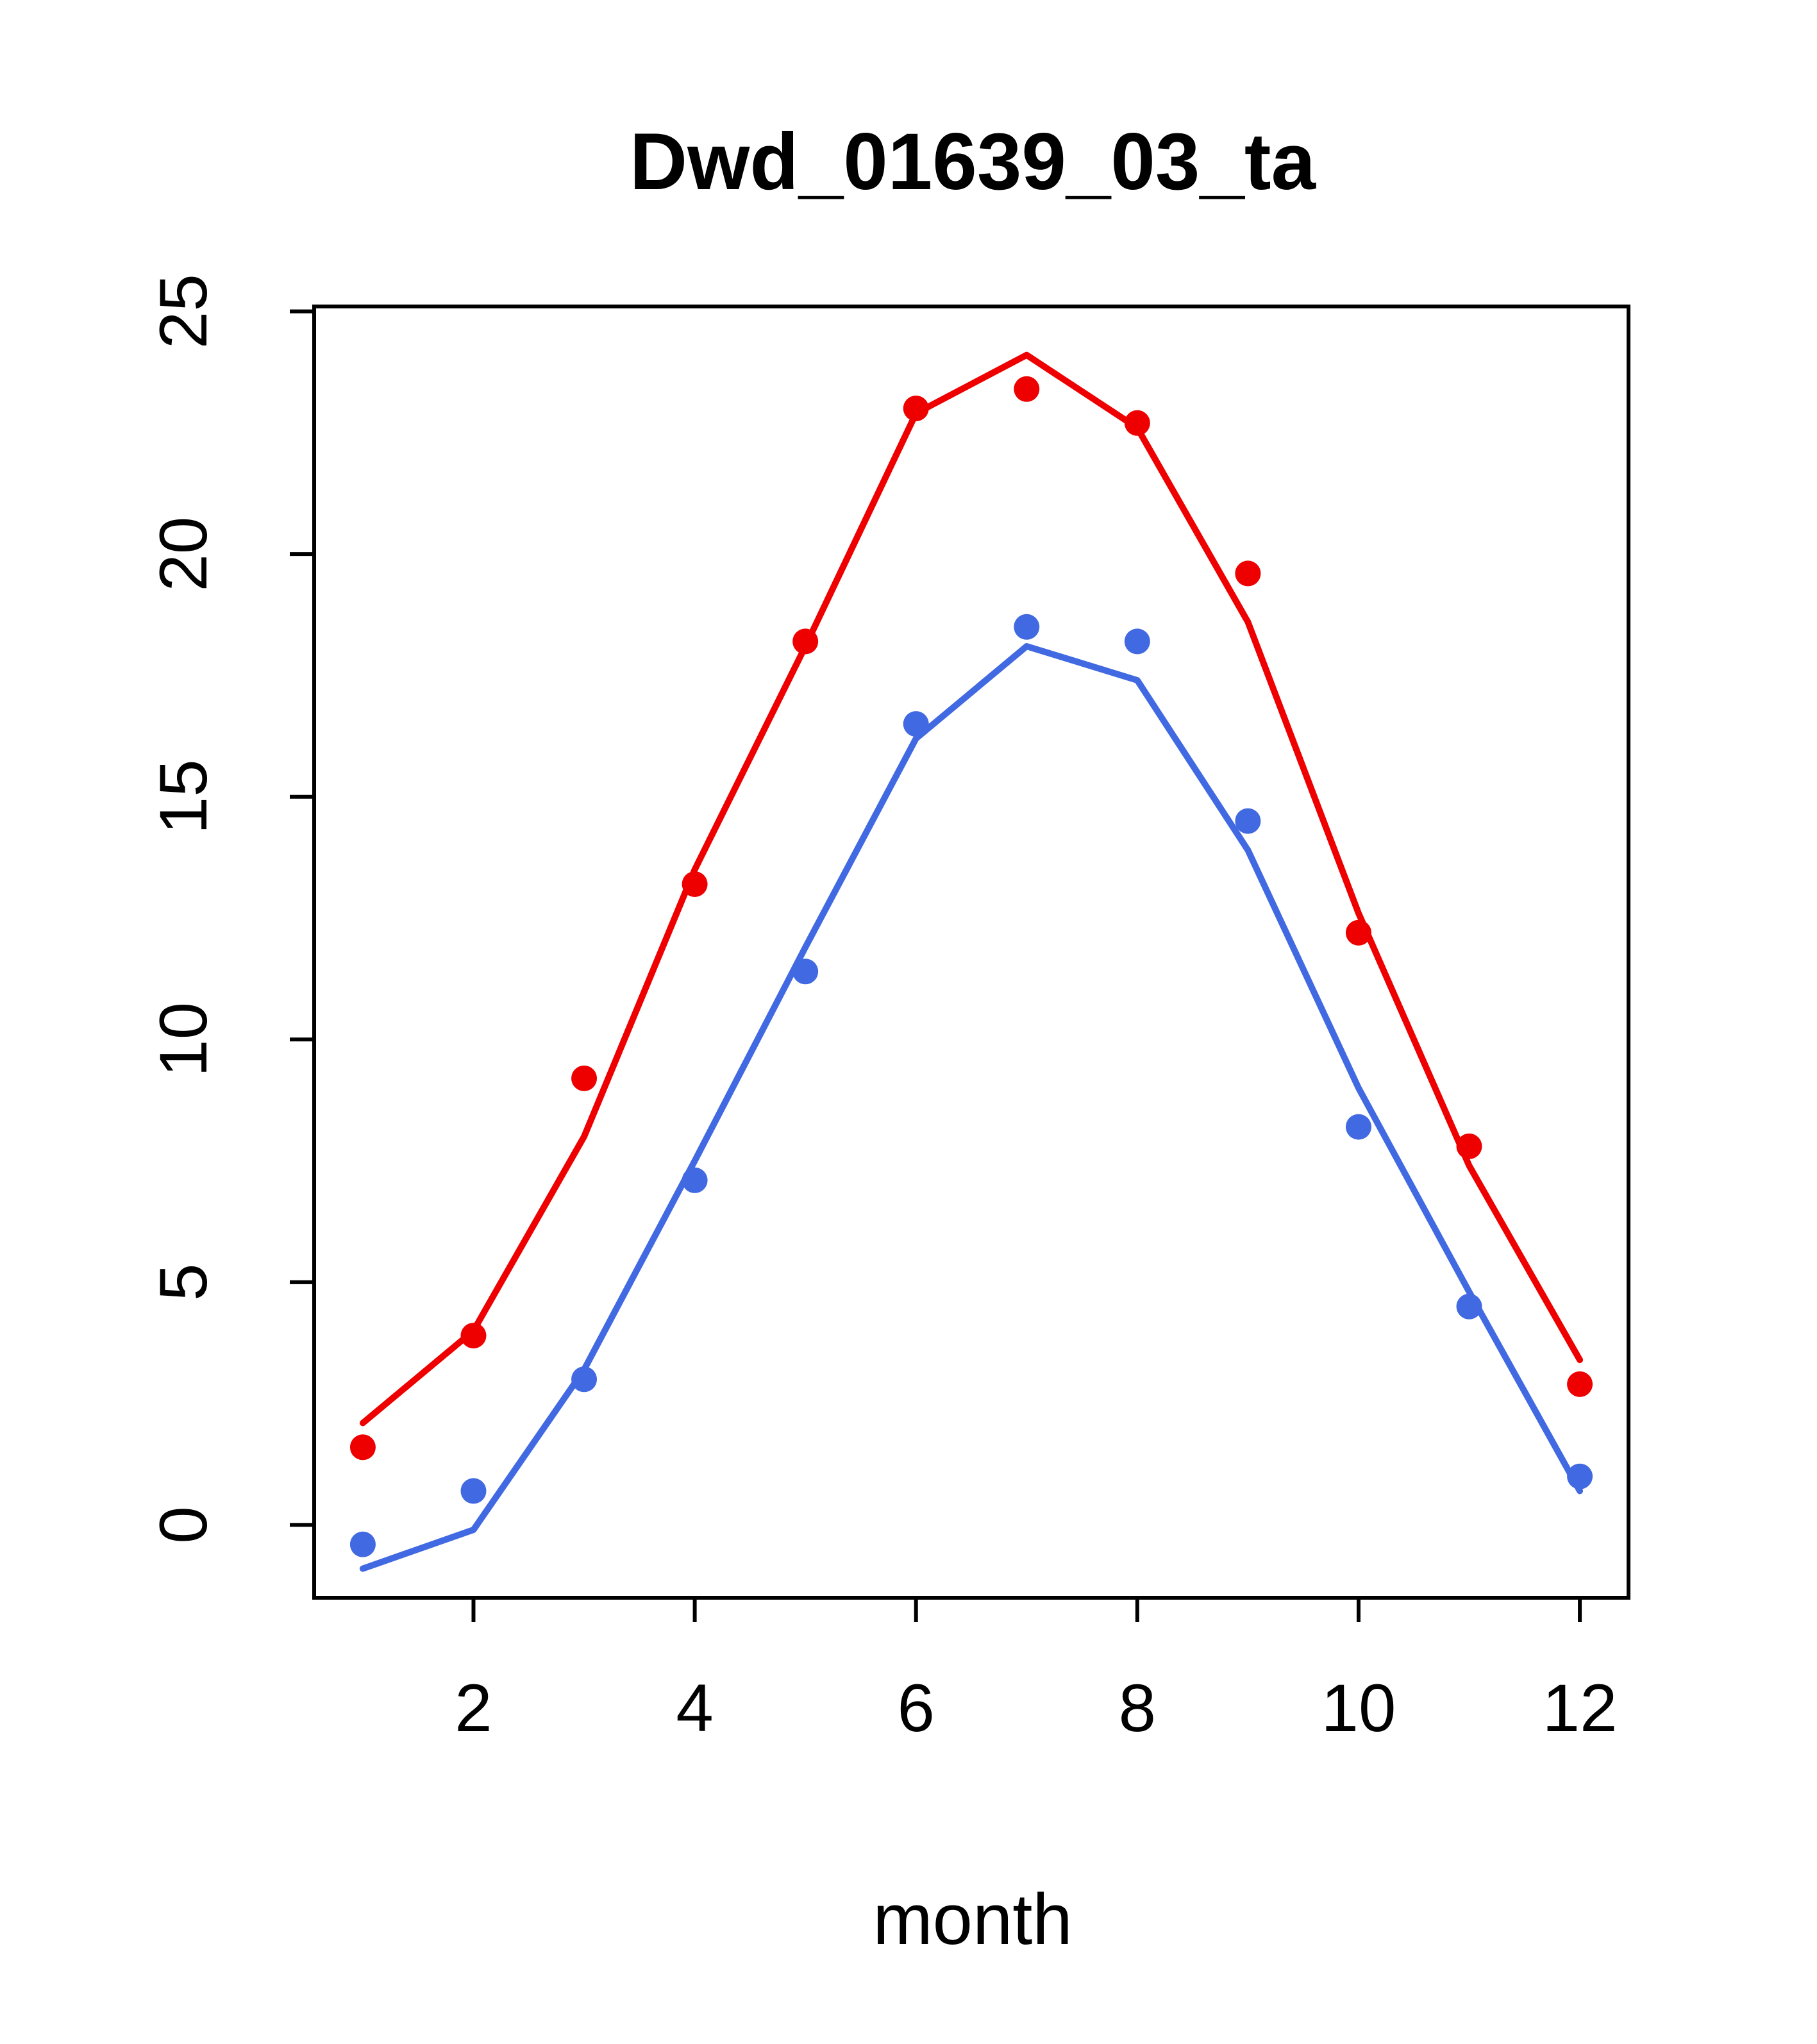 The height and width of the screenshot is (2044, 1817). What do you see at coordinates (183, 554) in the screenshot?
I see `y-tick-label: 20` at bounding box center [183, 554].